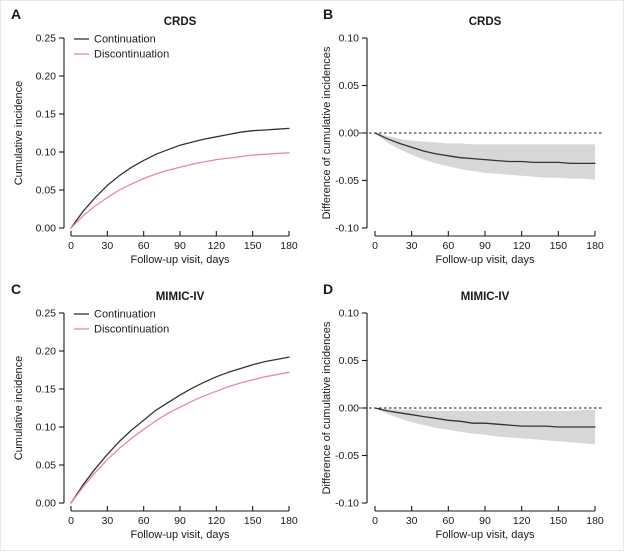 The image size is (624, 552). Describe the element at coordinates (16, 289) in the screenshot. I see `panel-C-label: C` at that location.